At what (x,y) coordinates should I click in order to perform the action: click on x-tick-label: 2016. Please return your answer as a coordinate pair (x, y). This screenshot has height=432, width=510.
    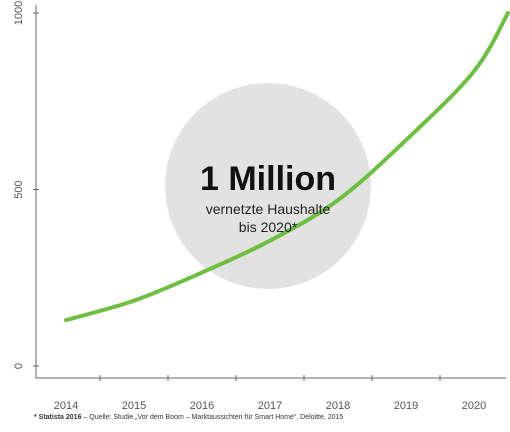
    Looking at the image, I should click on (202, 406).